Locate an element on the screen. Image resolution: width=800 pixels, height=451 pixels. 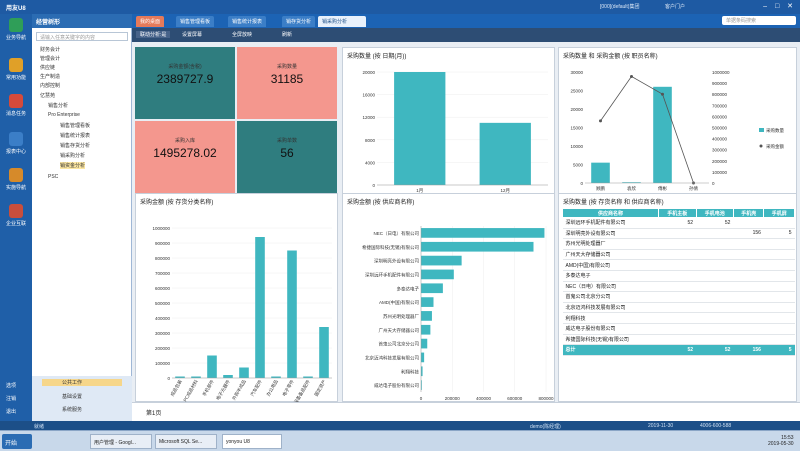
barcode-search-input: 单据条码搜索 is located at coordinates (759, 20).